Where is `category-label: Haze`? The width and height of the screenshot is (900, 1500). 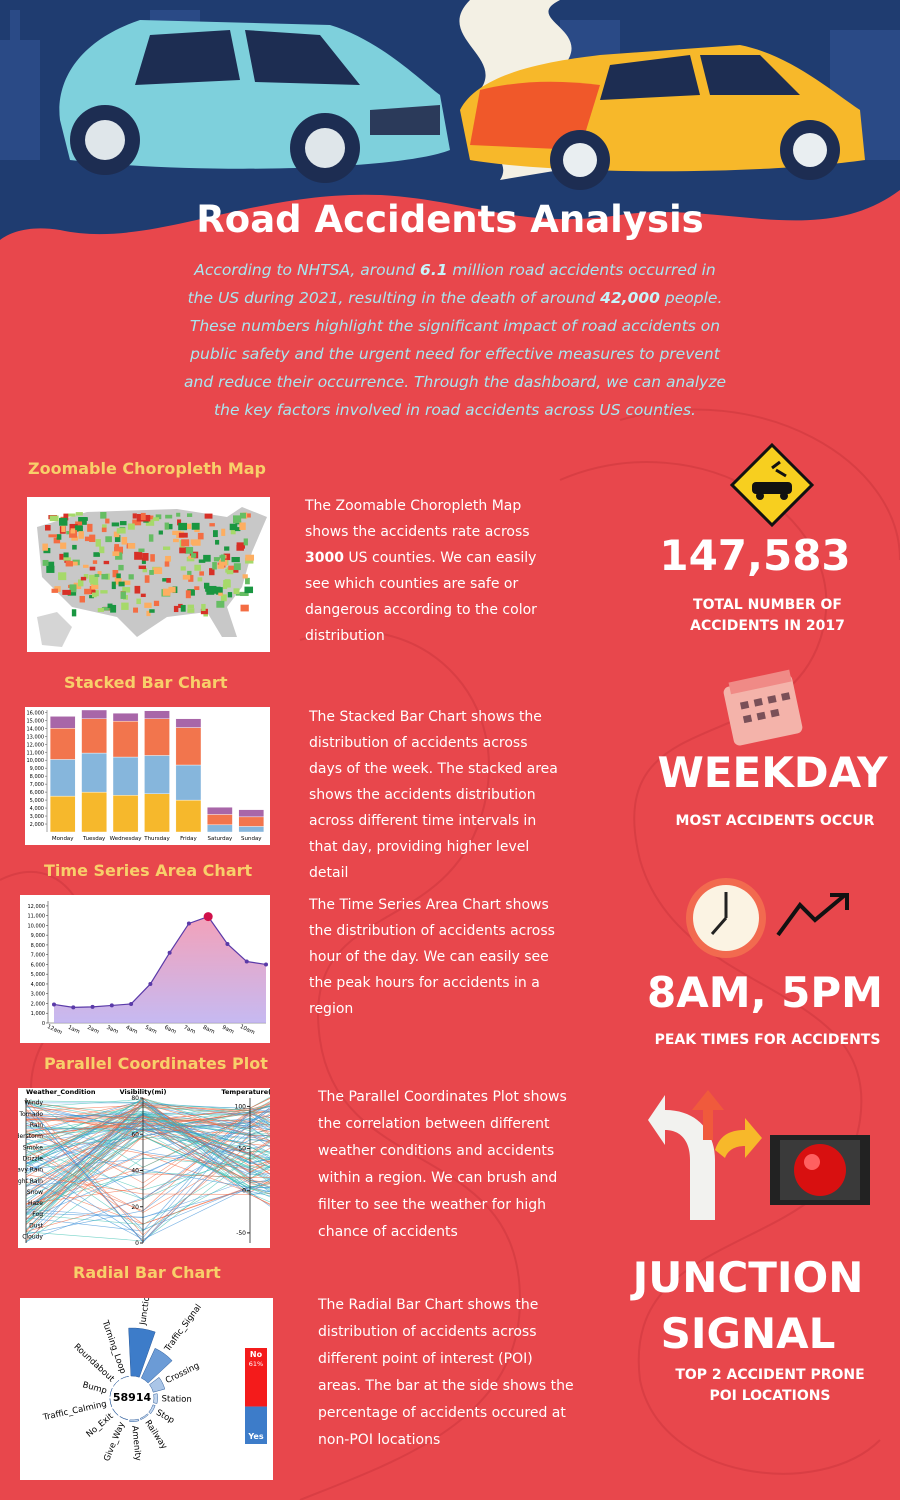
category-label: Haze is located at coordinates (35, 1203).